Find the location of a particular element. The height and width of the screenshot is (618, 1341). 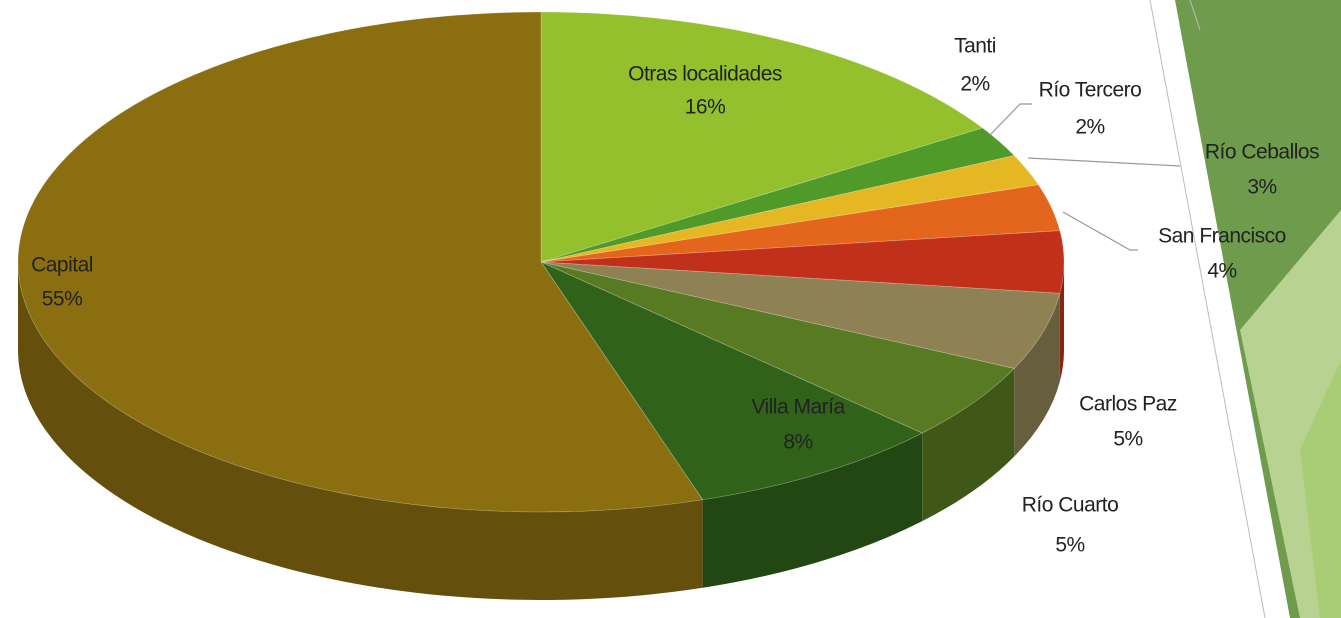

slice-value-label: 16% is located at coordinates (705, 107).